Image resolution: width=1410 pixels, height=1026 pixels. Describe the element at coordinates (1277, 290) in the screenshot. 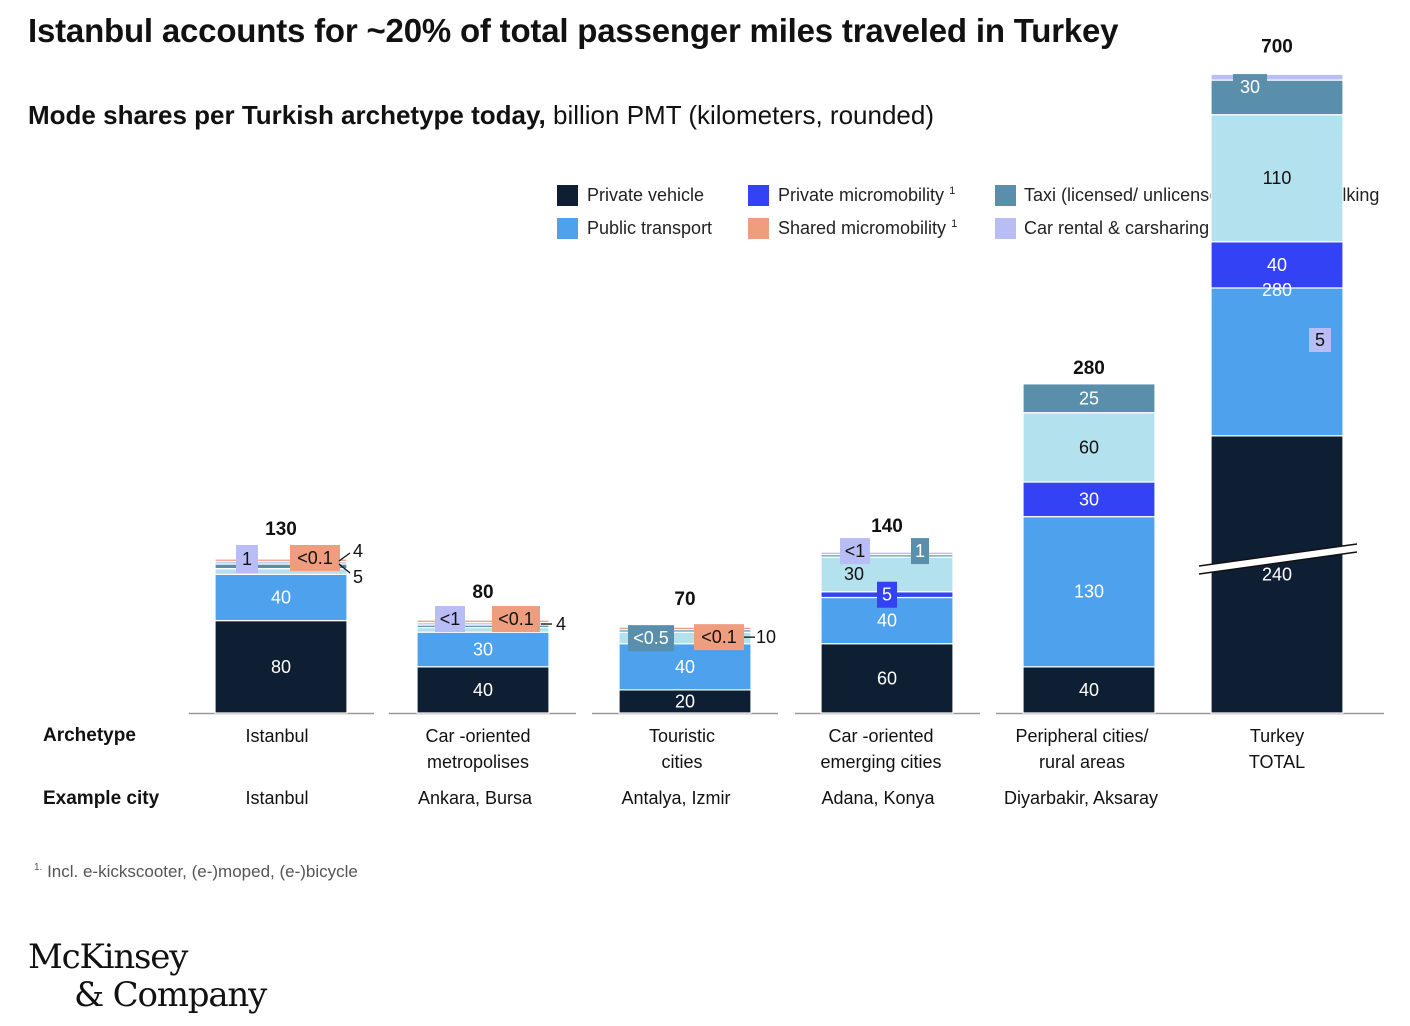

I see `data-label-public-transport-5: 280` at that location.